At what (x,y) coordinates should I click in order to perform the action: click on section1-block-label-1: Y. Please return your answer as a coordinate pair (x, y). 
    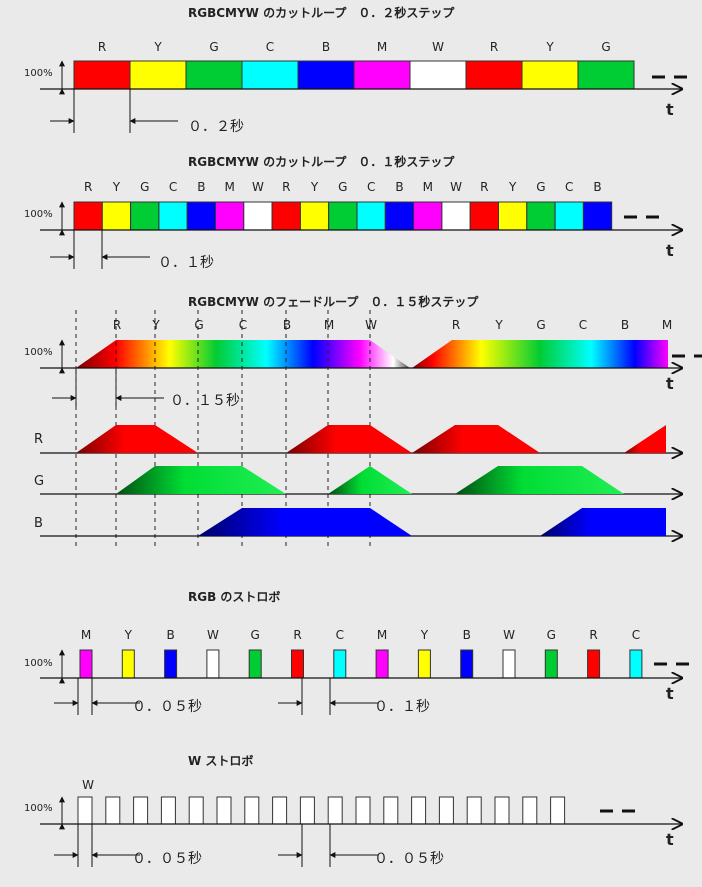
    Looking at the image, I should click on (158, 47).